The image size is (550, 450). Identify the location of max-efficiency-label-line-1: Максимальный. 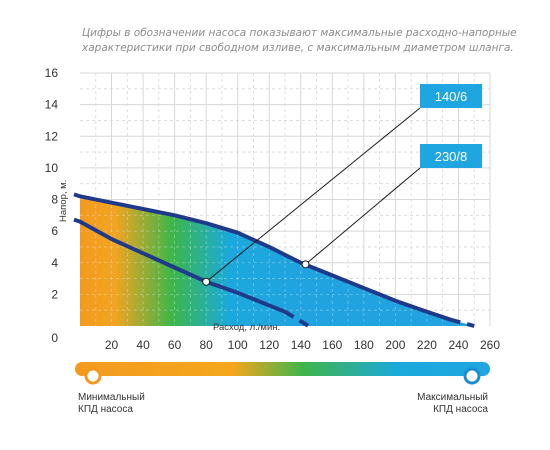
(452, 397).